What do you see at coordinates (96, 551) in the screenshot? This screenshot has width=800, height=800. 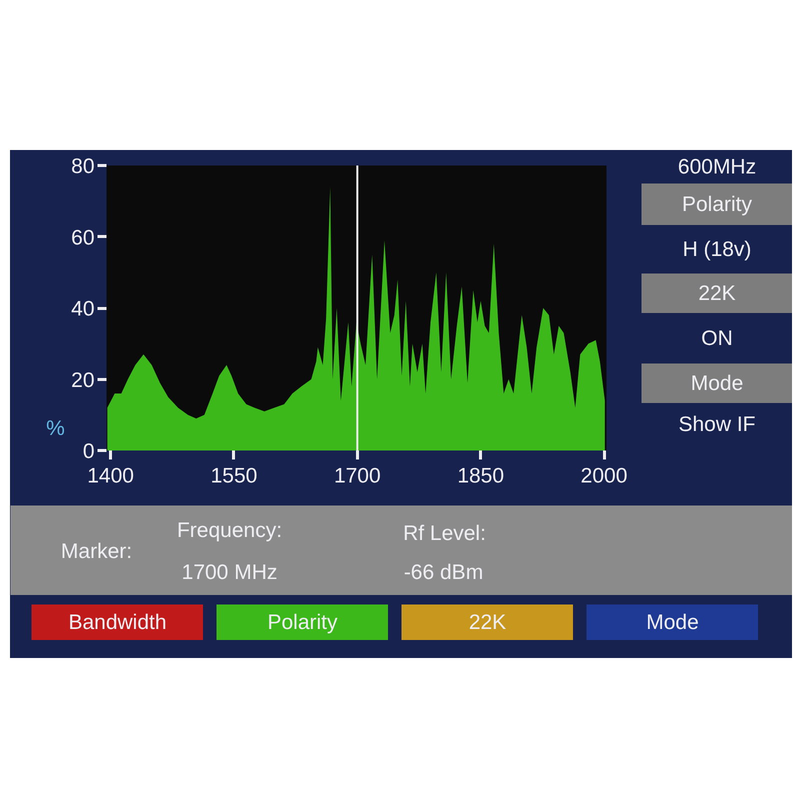 I see `text: Marker:` at bounding box center [96, 551].